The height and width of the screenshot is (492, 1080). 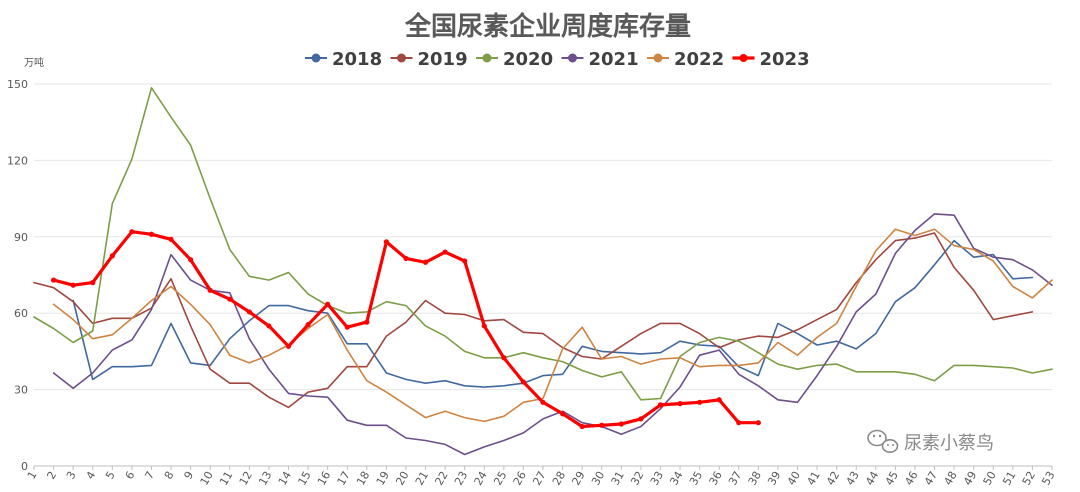 I want to click on x-tick-label: 50, so click(x=990, y=478).